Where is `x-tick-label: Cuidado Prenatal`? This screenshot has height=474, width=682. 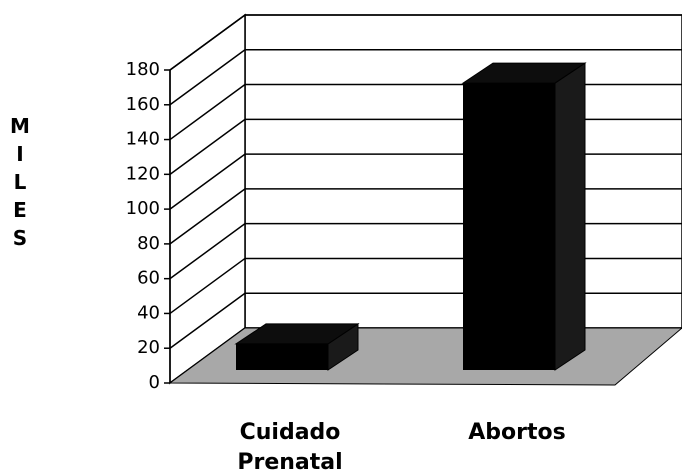
x-tick-label: Cuidado Prenatal is located at coordinates (290, 447).